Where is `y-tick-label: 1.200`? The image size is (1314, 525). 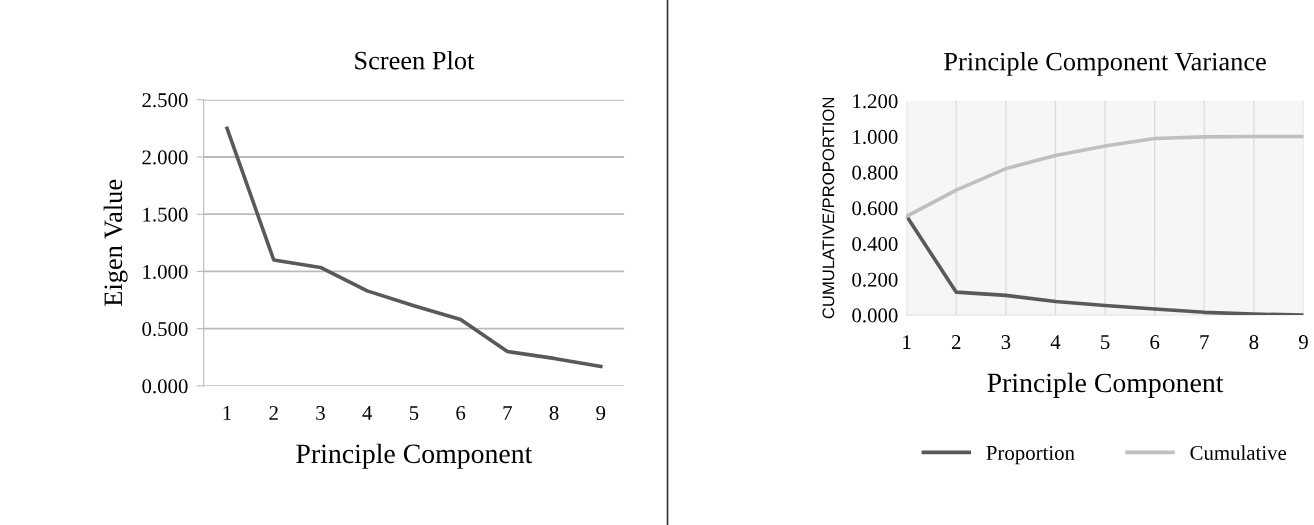 y-tick-label: 1.200 is located at coordinates (875, 101).